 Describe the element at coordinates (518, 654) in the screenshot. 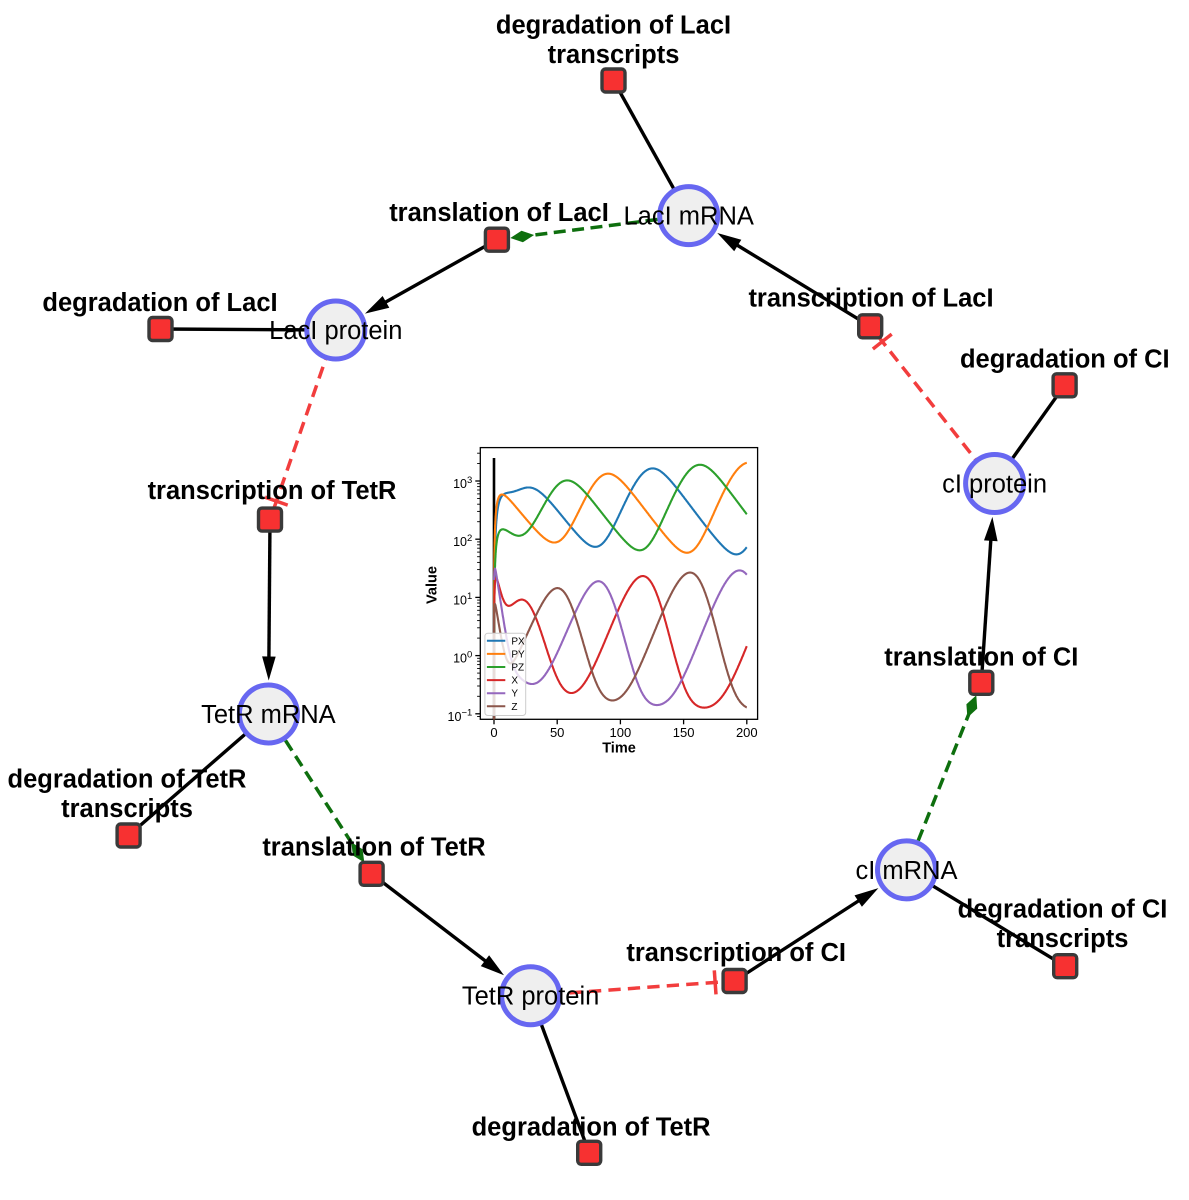

I see `svg-text: PY` at that location.